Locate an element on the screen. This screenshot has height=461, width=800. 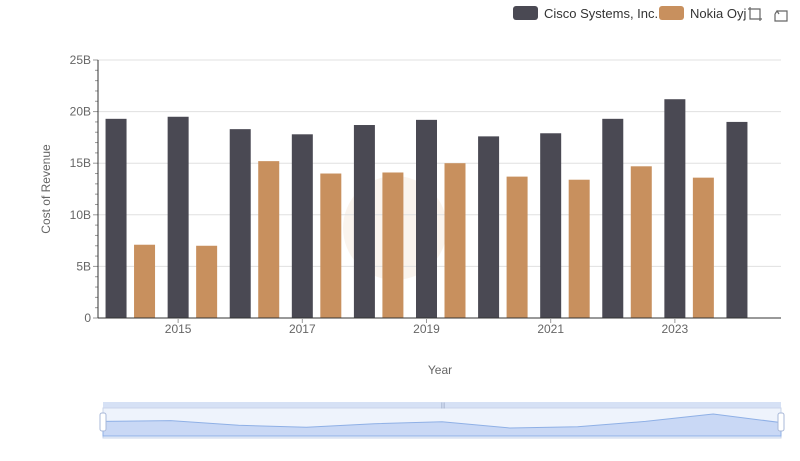
bar-cisco-2023 is located at coordinates (675, 208).